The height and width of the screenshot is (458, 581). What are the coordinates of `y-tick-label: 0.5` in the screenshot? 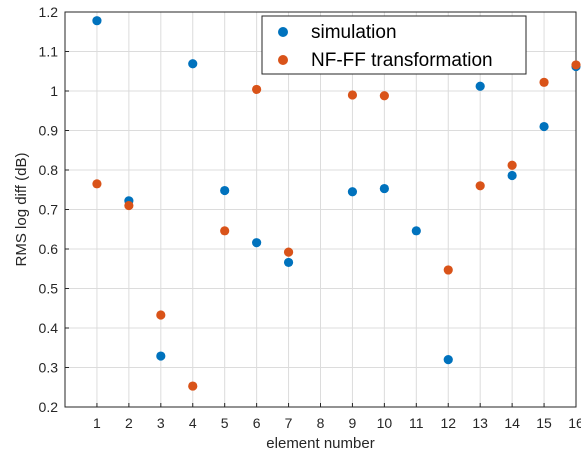 It's located at (49, 289).